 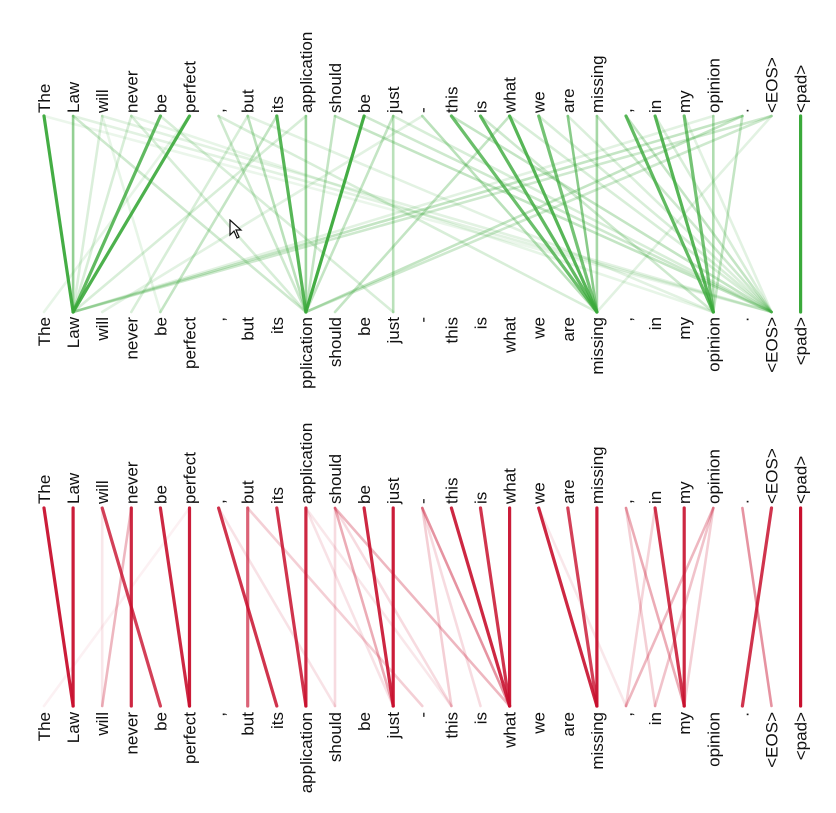 I want to click on top-top-token-label: what, so click(x=510, y=95).